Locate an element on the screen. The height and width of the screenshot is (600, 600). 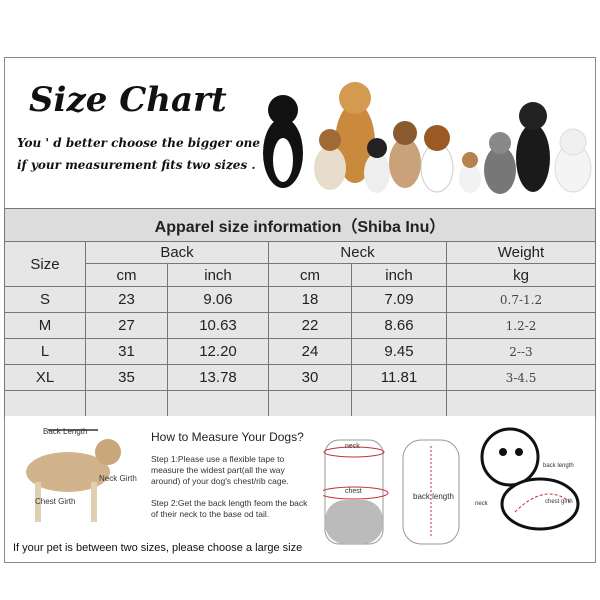
label-back-length: Back Length is located at coordinates (65, 431).